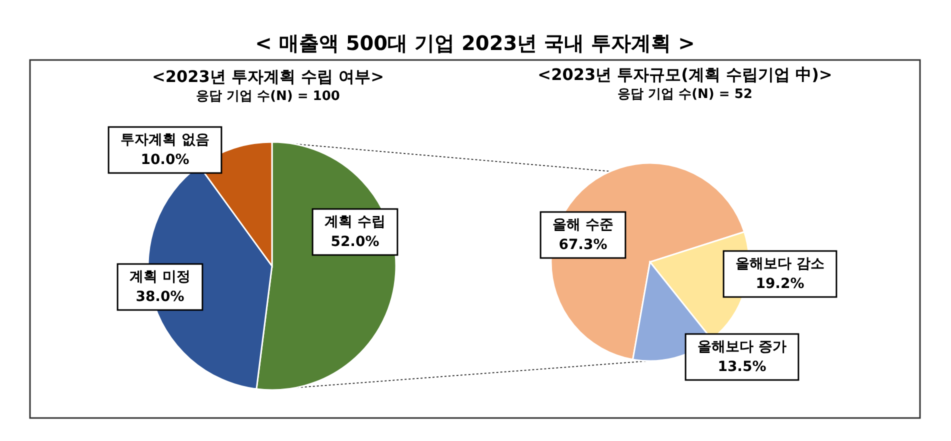  What do you see at coordinates (355, 222) in the screenshot?
I see `slice-label: 계획 수립` at bounding box center [355, 222].